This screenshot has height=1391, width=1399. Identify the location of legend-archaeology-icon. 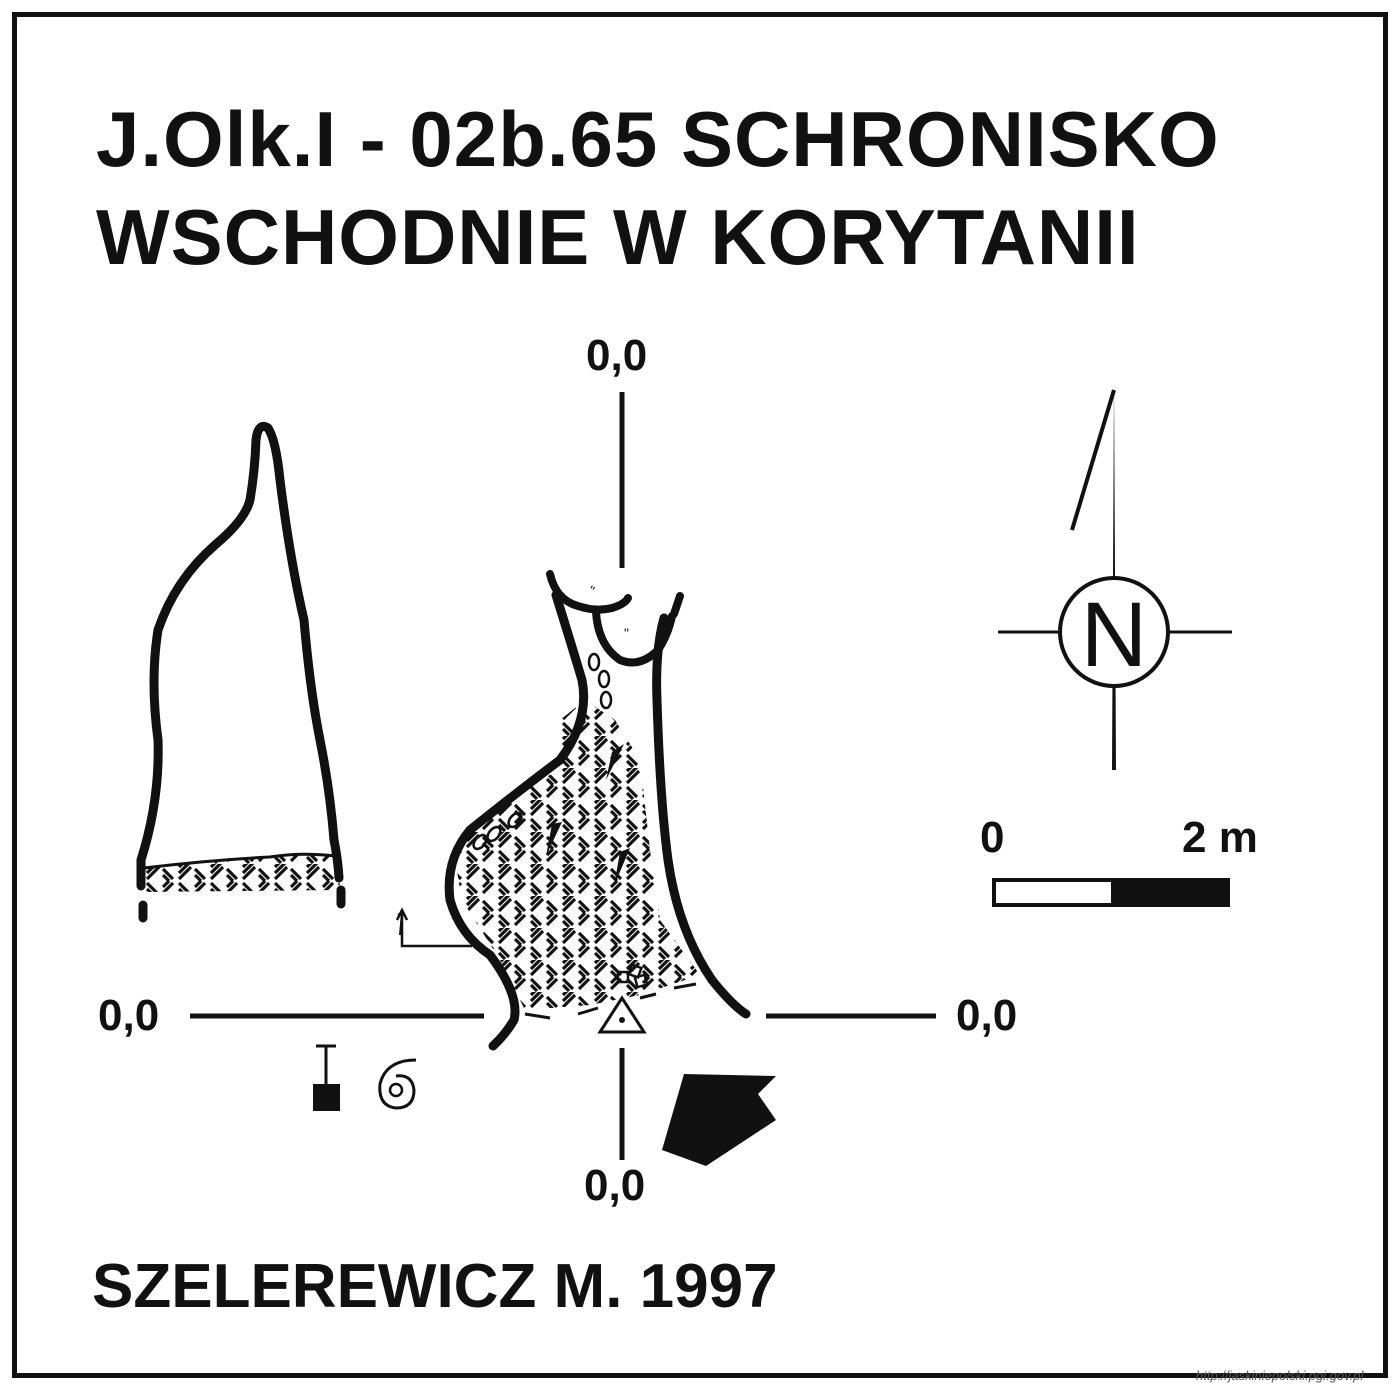
(326, 1097).